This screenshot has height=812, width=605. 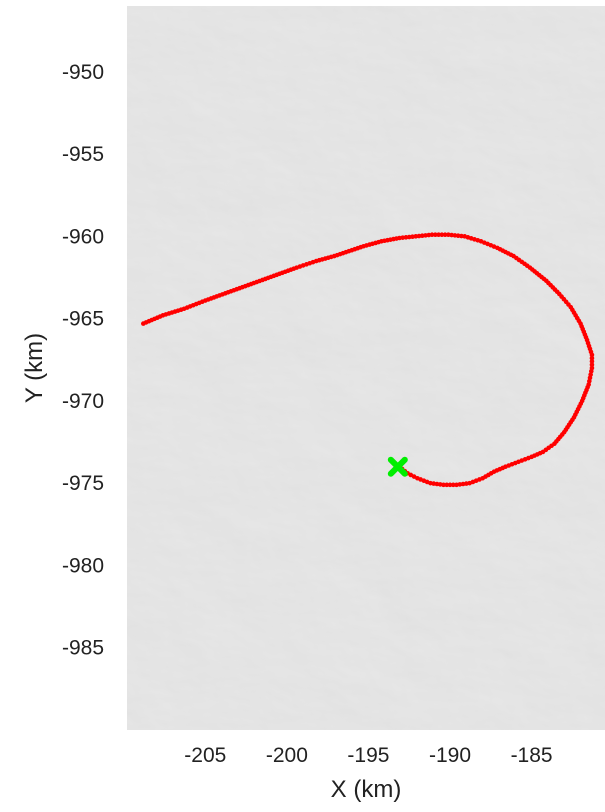 What do you see at coordinates (450, 755) in the screenshot?
I see `x-tick-label: -190` at bounding box center [450, 755].